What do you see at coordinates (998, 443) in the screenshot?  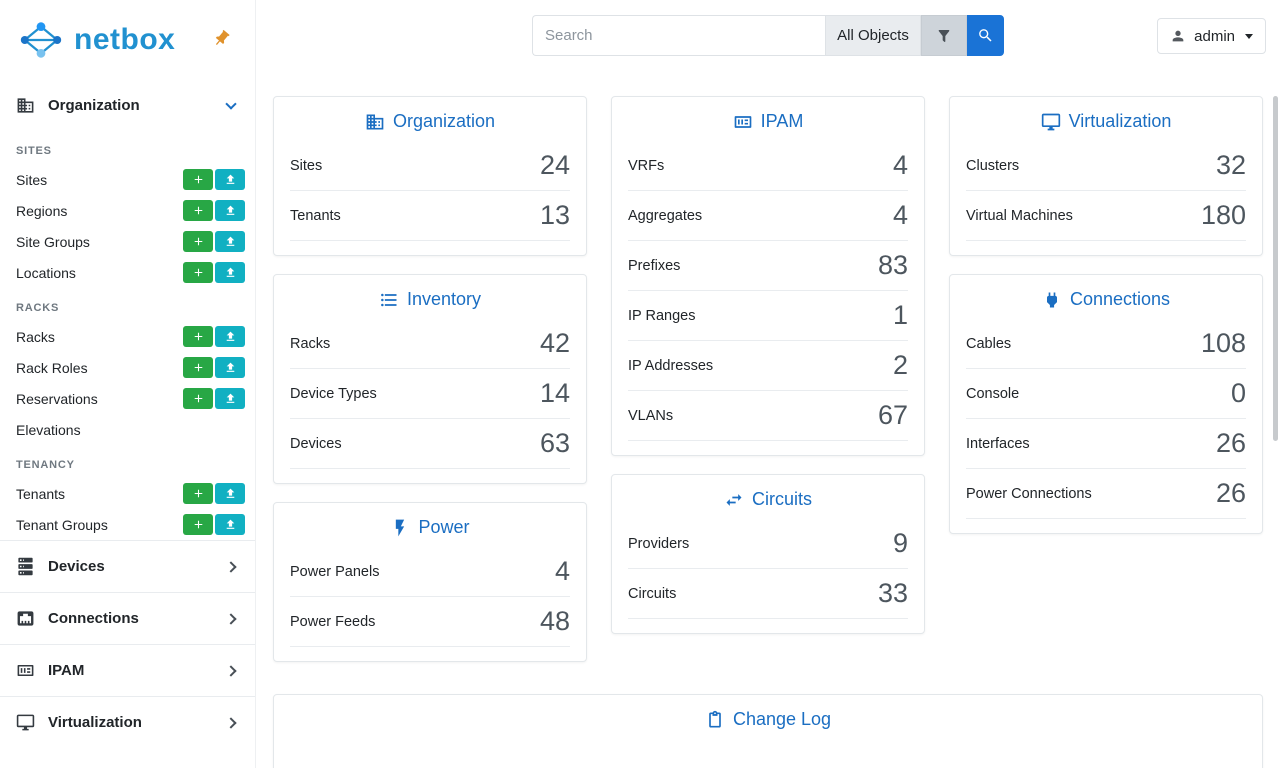 I see `stat-link-interfaces: Interfaces` at bounding box center [998, 443].